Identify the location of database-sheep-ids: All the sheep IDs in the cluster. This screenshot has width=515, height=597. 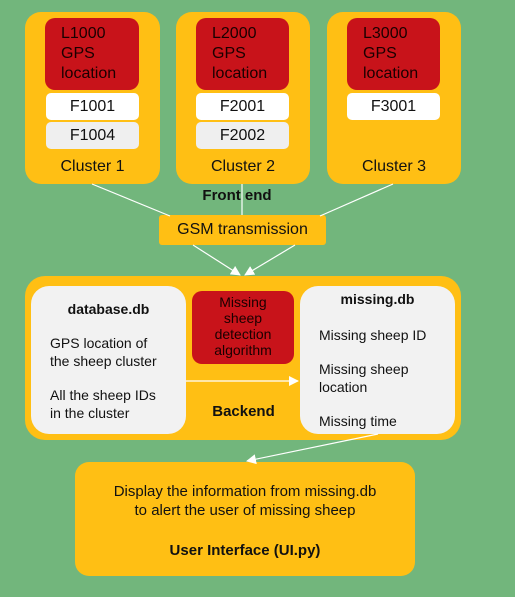
(117, 404).